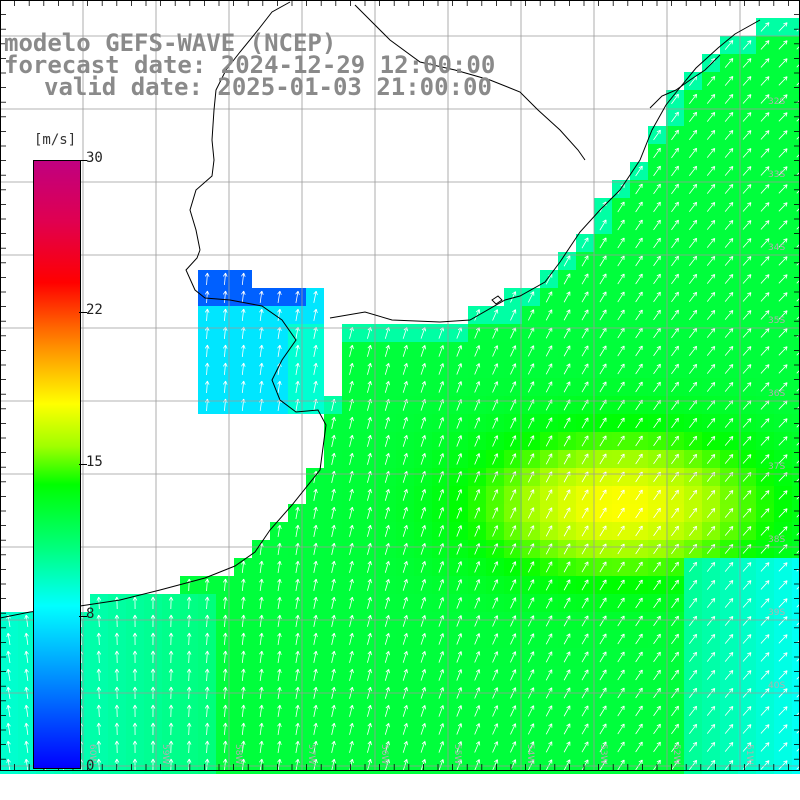 This screenshot has height=800, width=800. Describe the element at coordinates (603, 754) in the screenshot. I see `lon-label: 53W` at that location.